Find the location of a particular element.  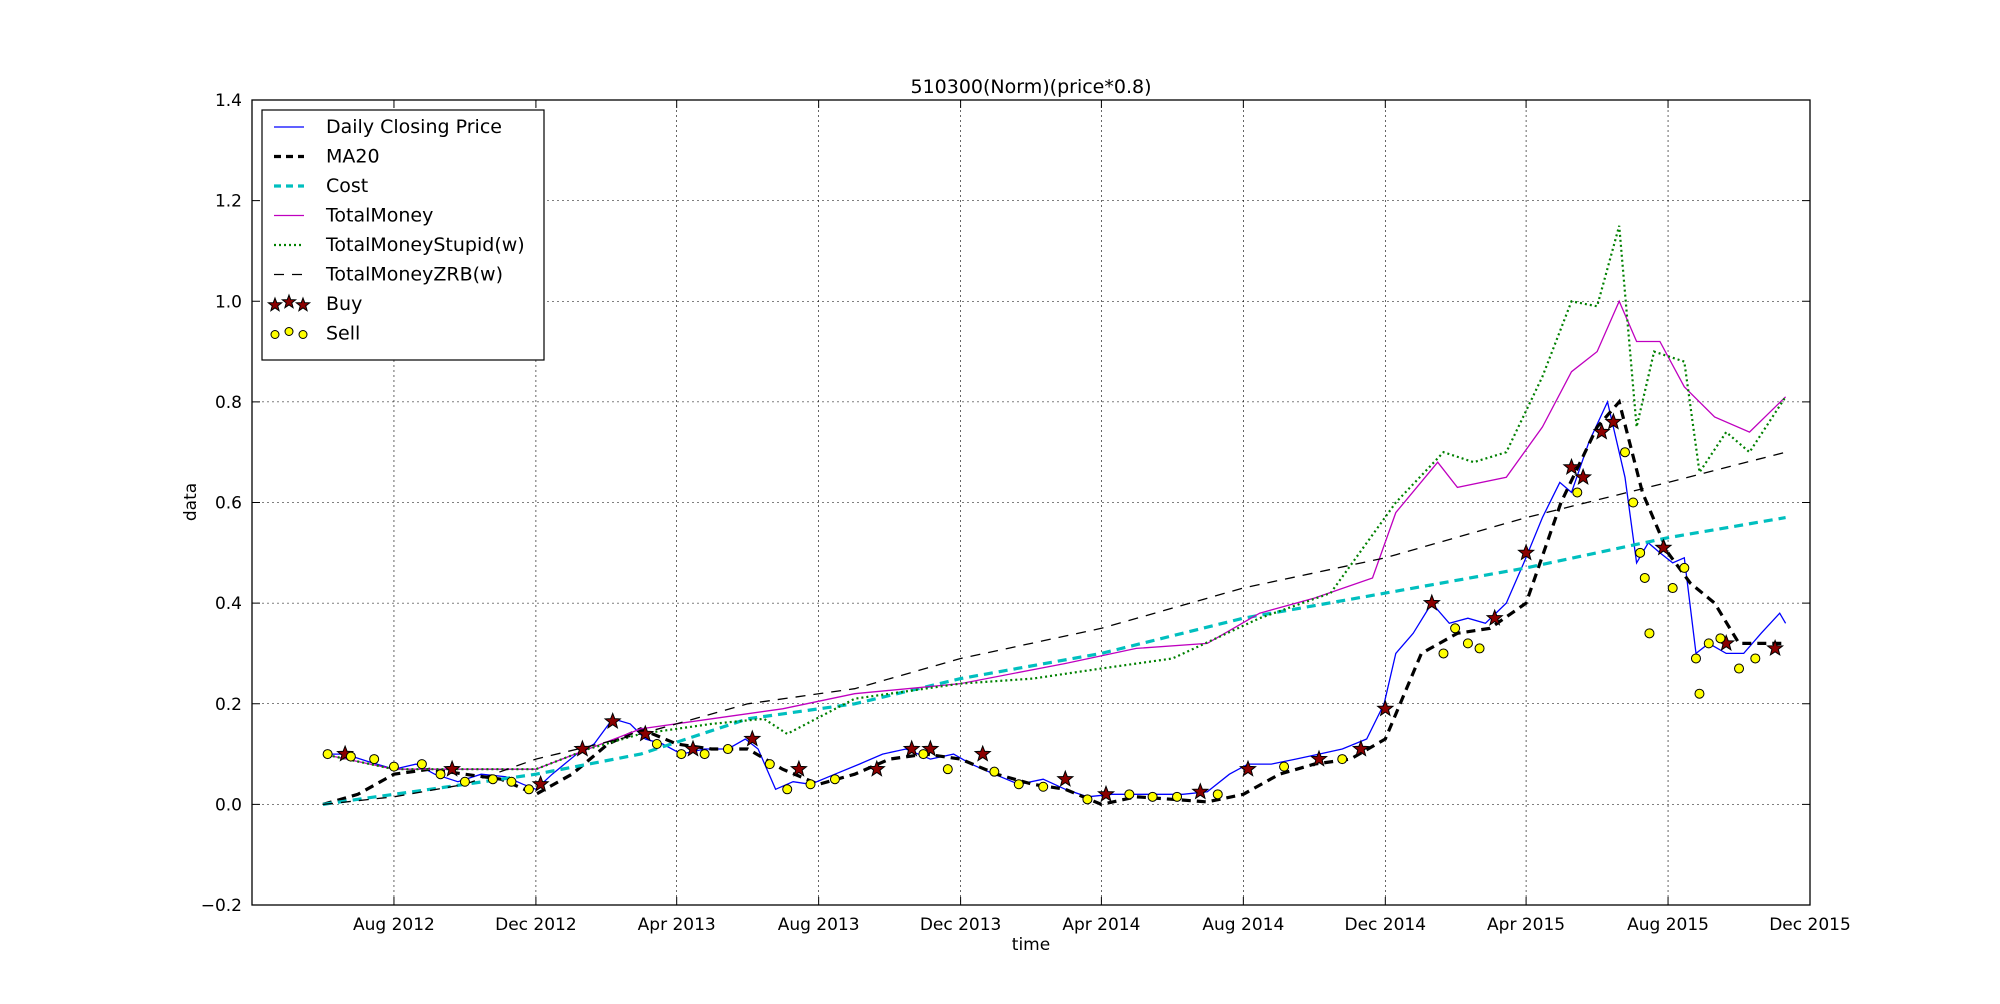

x-tick-label: Apr 2014 is located at coordinates (1101, 925).